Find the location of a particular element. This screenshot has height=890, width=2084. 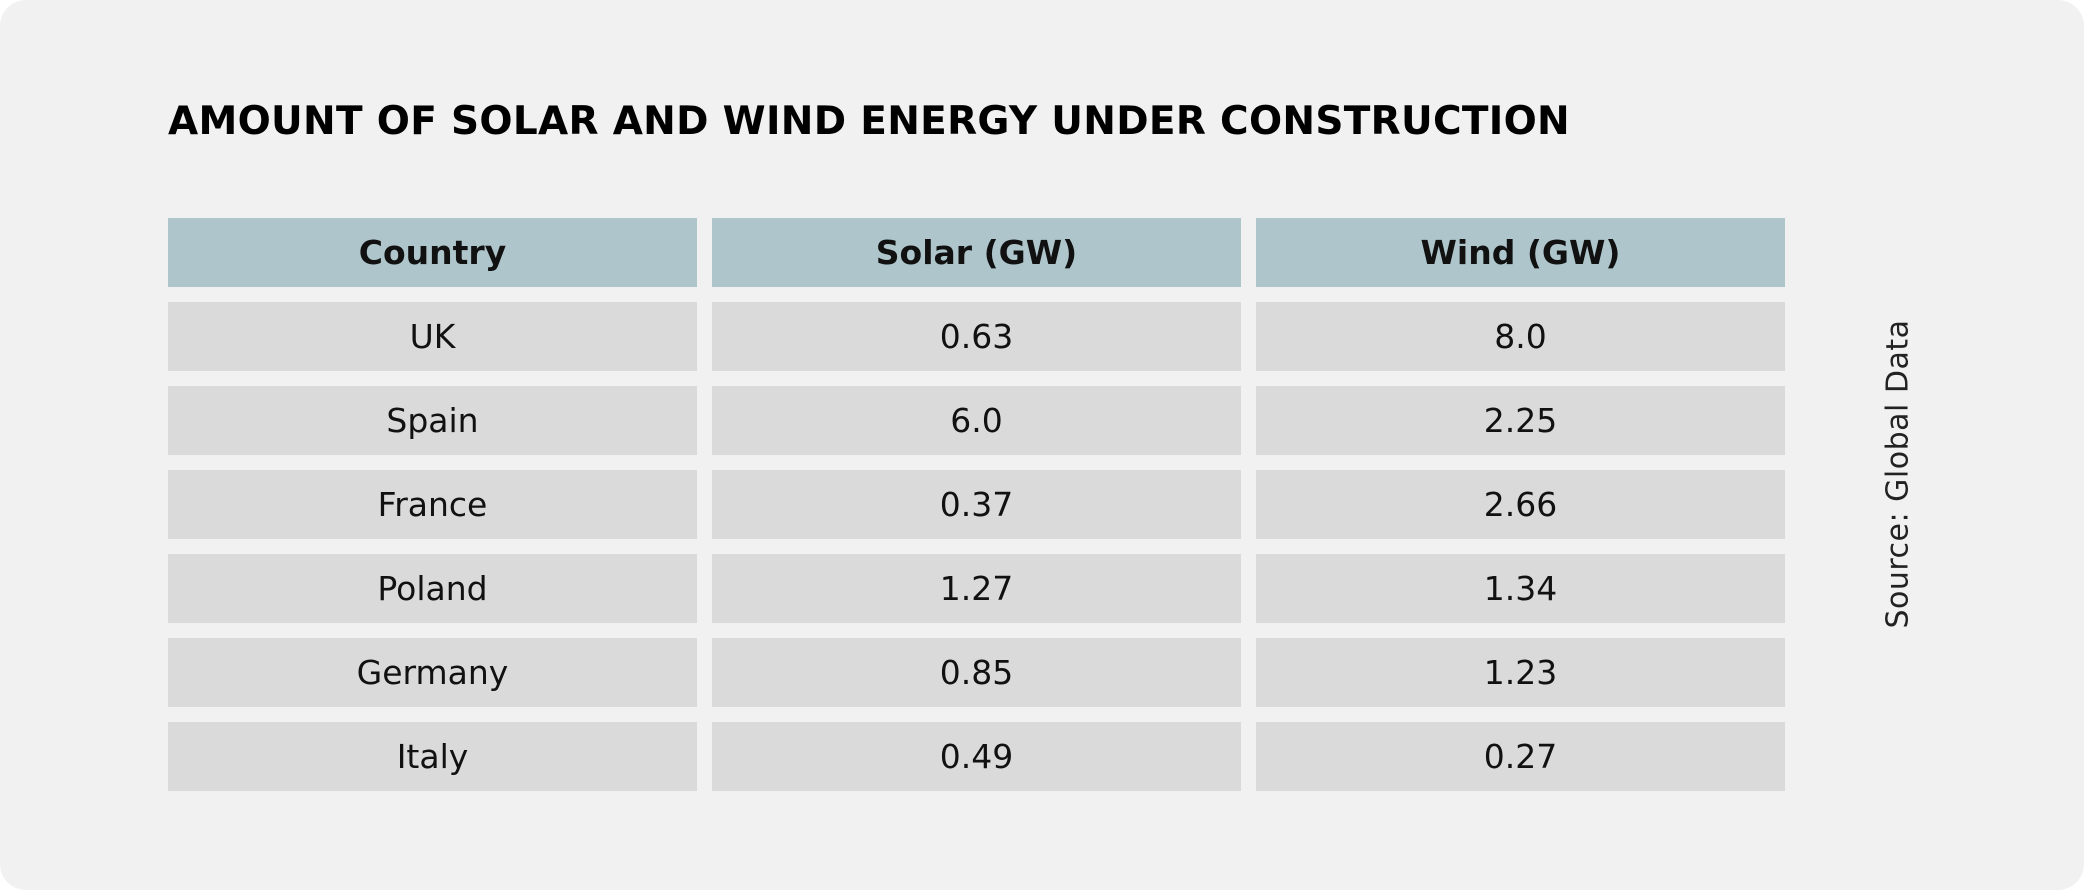

column-header-wind: Wind (GW) is located at coordinates (1520, 252).